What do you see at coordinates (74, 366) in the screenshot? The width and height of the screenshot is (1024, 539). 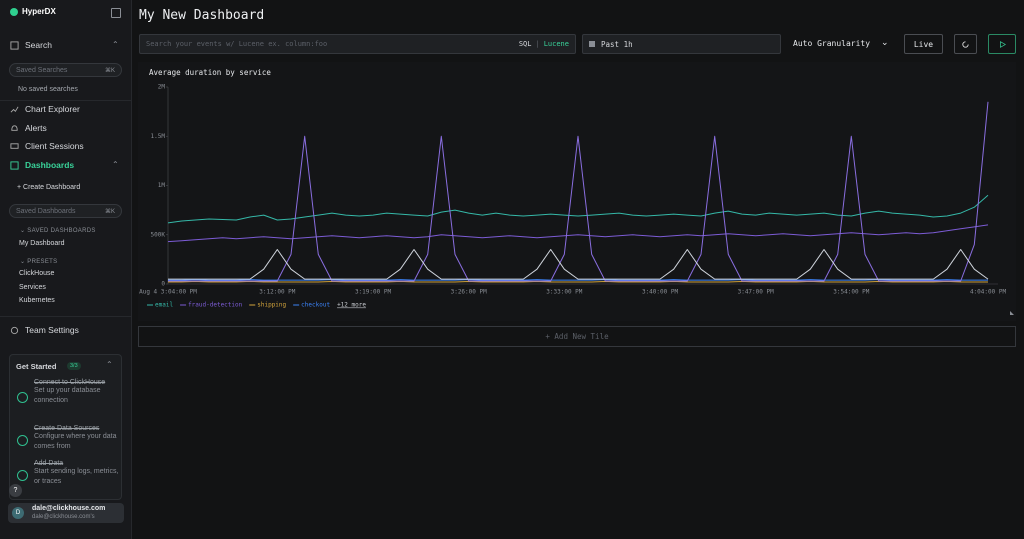 I see `badge: 3/3` at bounding box center [74, 366].